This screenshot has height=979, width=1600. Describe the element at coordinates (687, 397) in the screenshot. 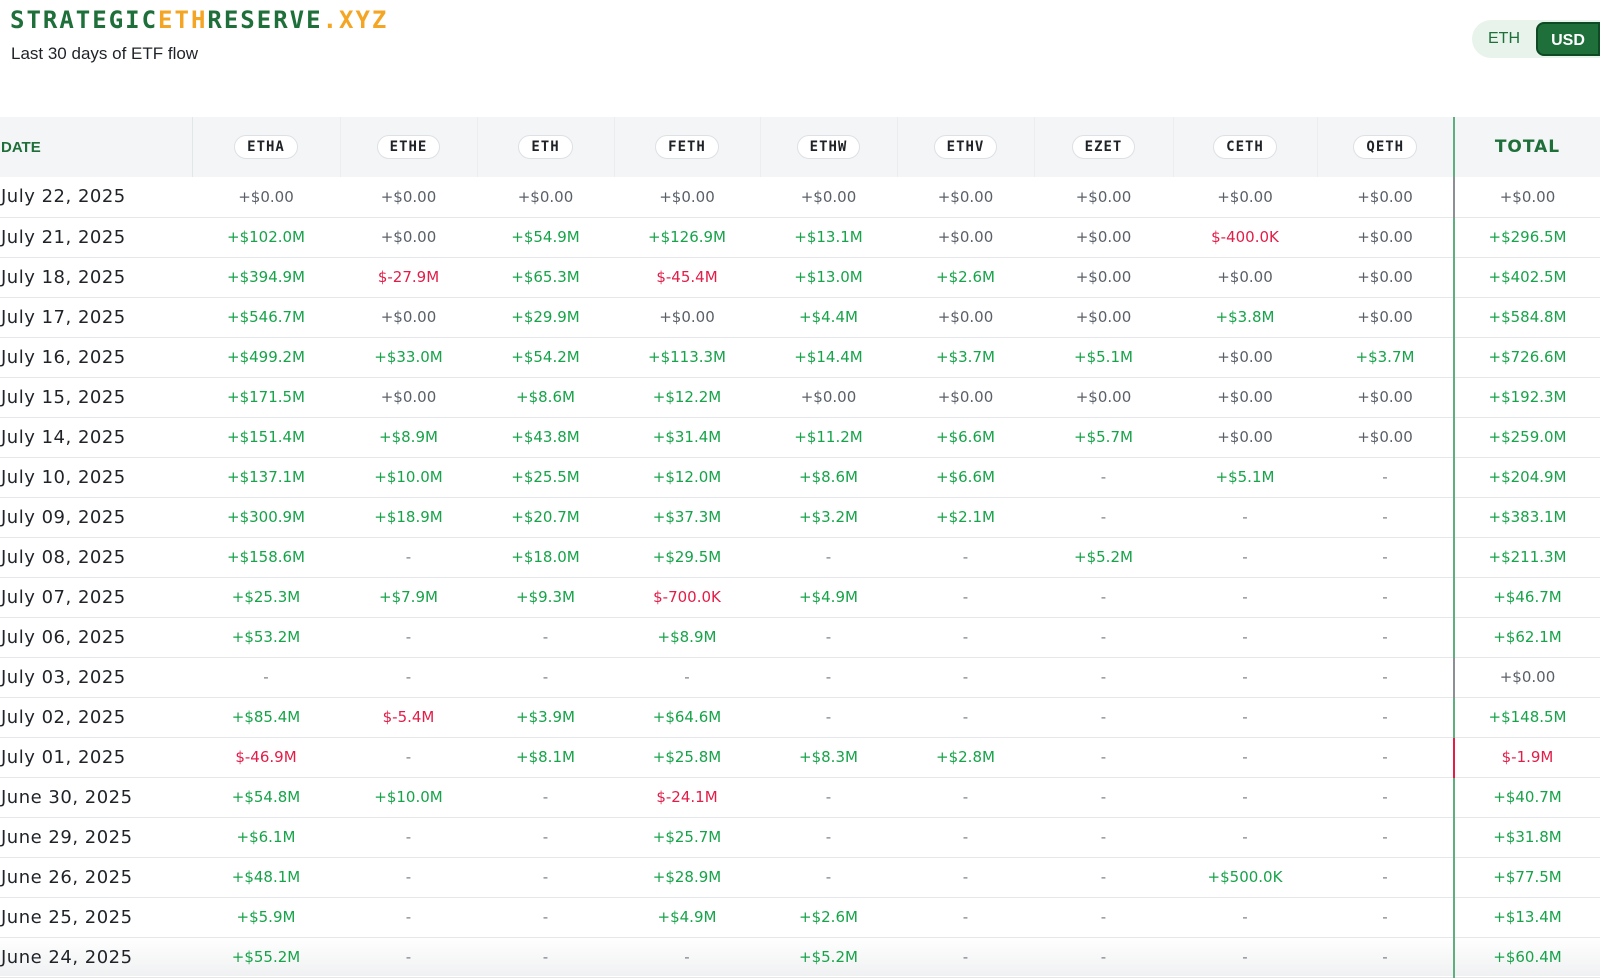

I see `flow-cell-feth: +$12.2M` at that location.